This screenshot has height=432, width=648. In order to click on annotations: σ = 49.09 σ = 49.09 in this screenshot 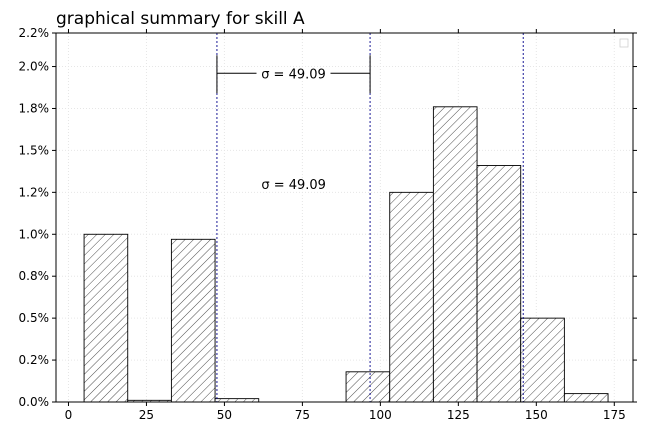, I will do `click(293, 124)`.